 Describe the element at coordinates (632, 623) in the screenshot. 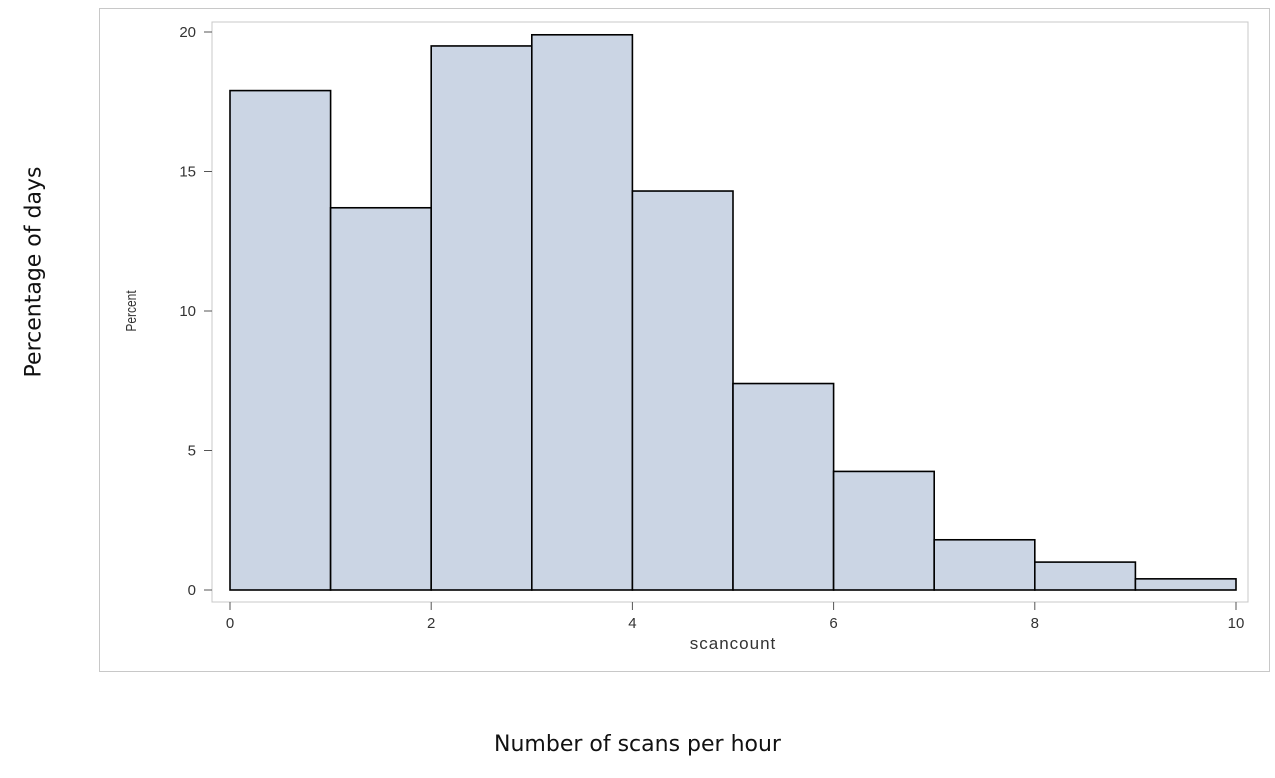

I see `x-tick-label: 4` at that location.